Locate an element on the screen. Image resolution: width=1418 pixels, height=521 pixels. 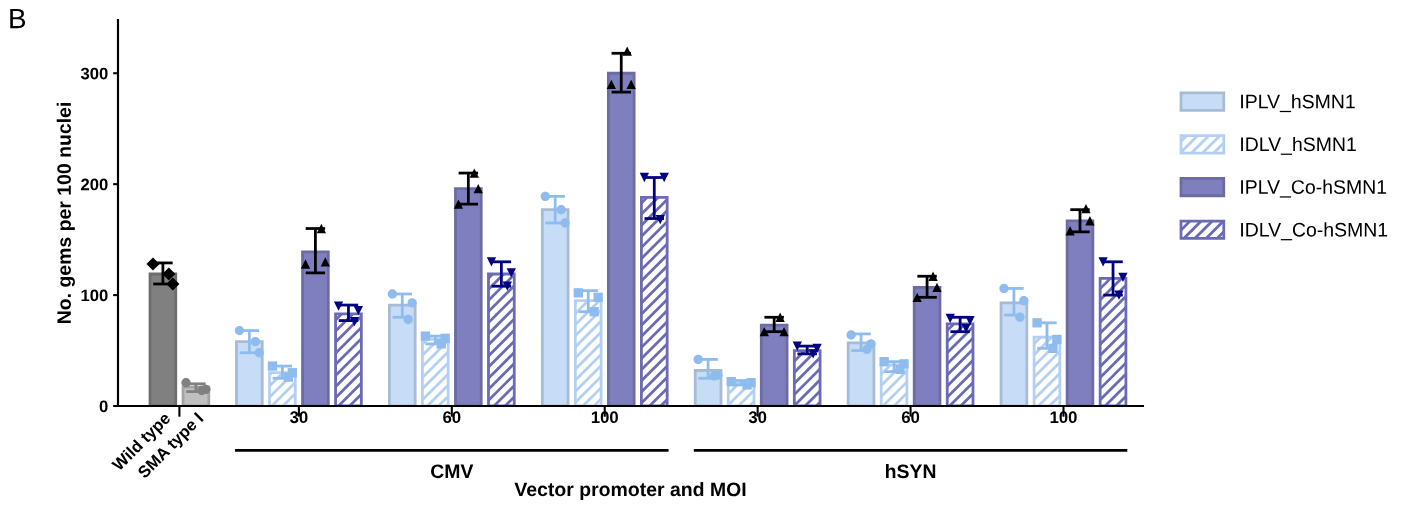
y-tick-label: 300 is located at coordinates (94, 73).